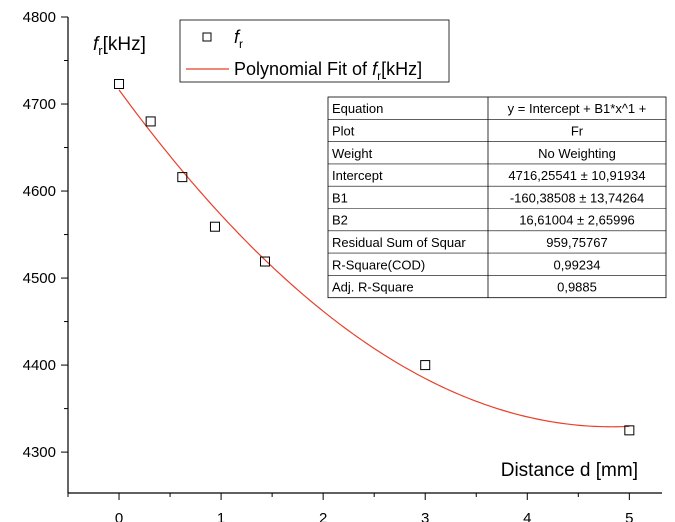  Describe the element at coordinates (221, 516) in the screenshot. I see `x-tick-label-1: 1` at that location.